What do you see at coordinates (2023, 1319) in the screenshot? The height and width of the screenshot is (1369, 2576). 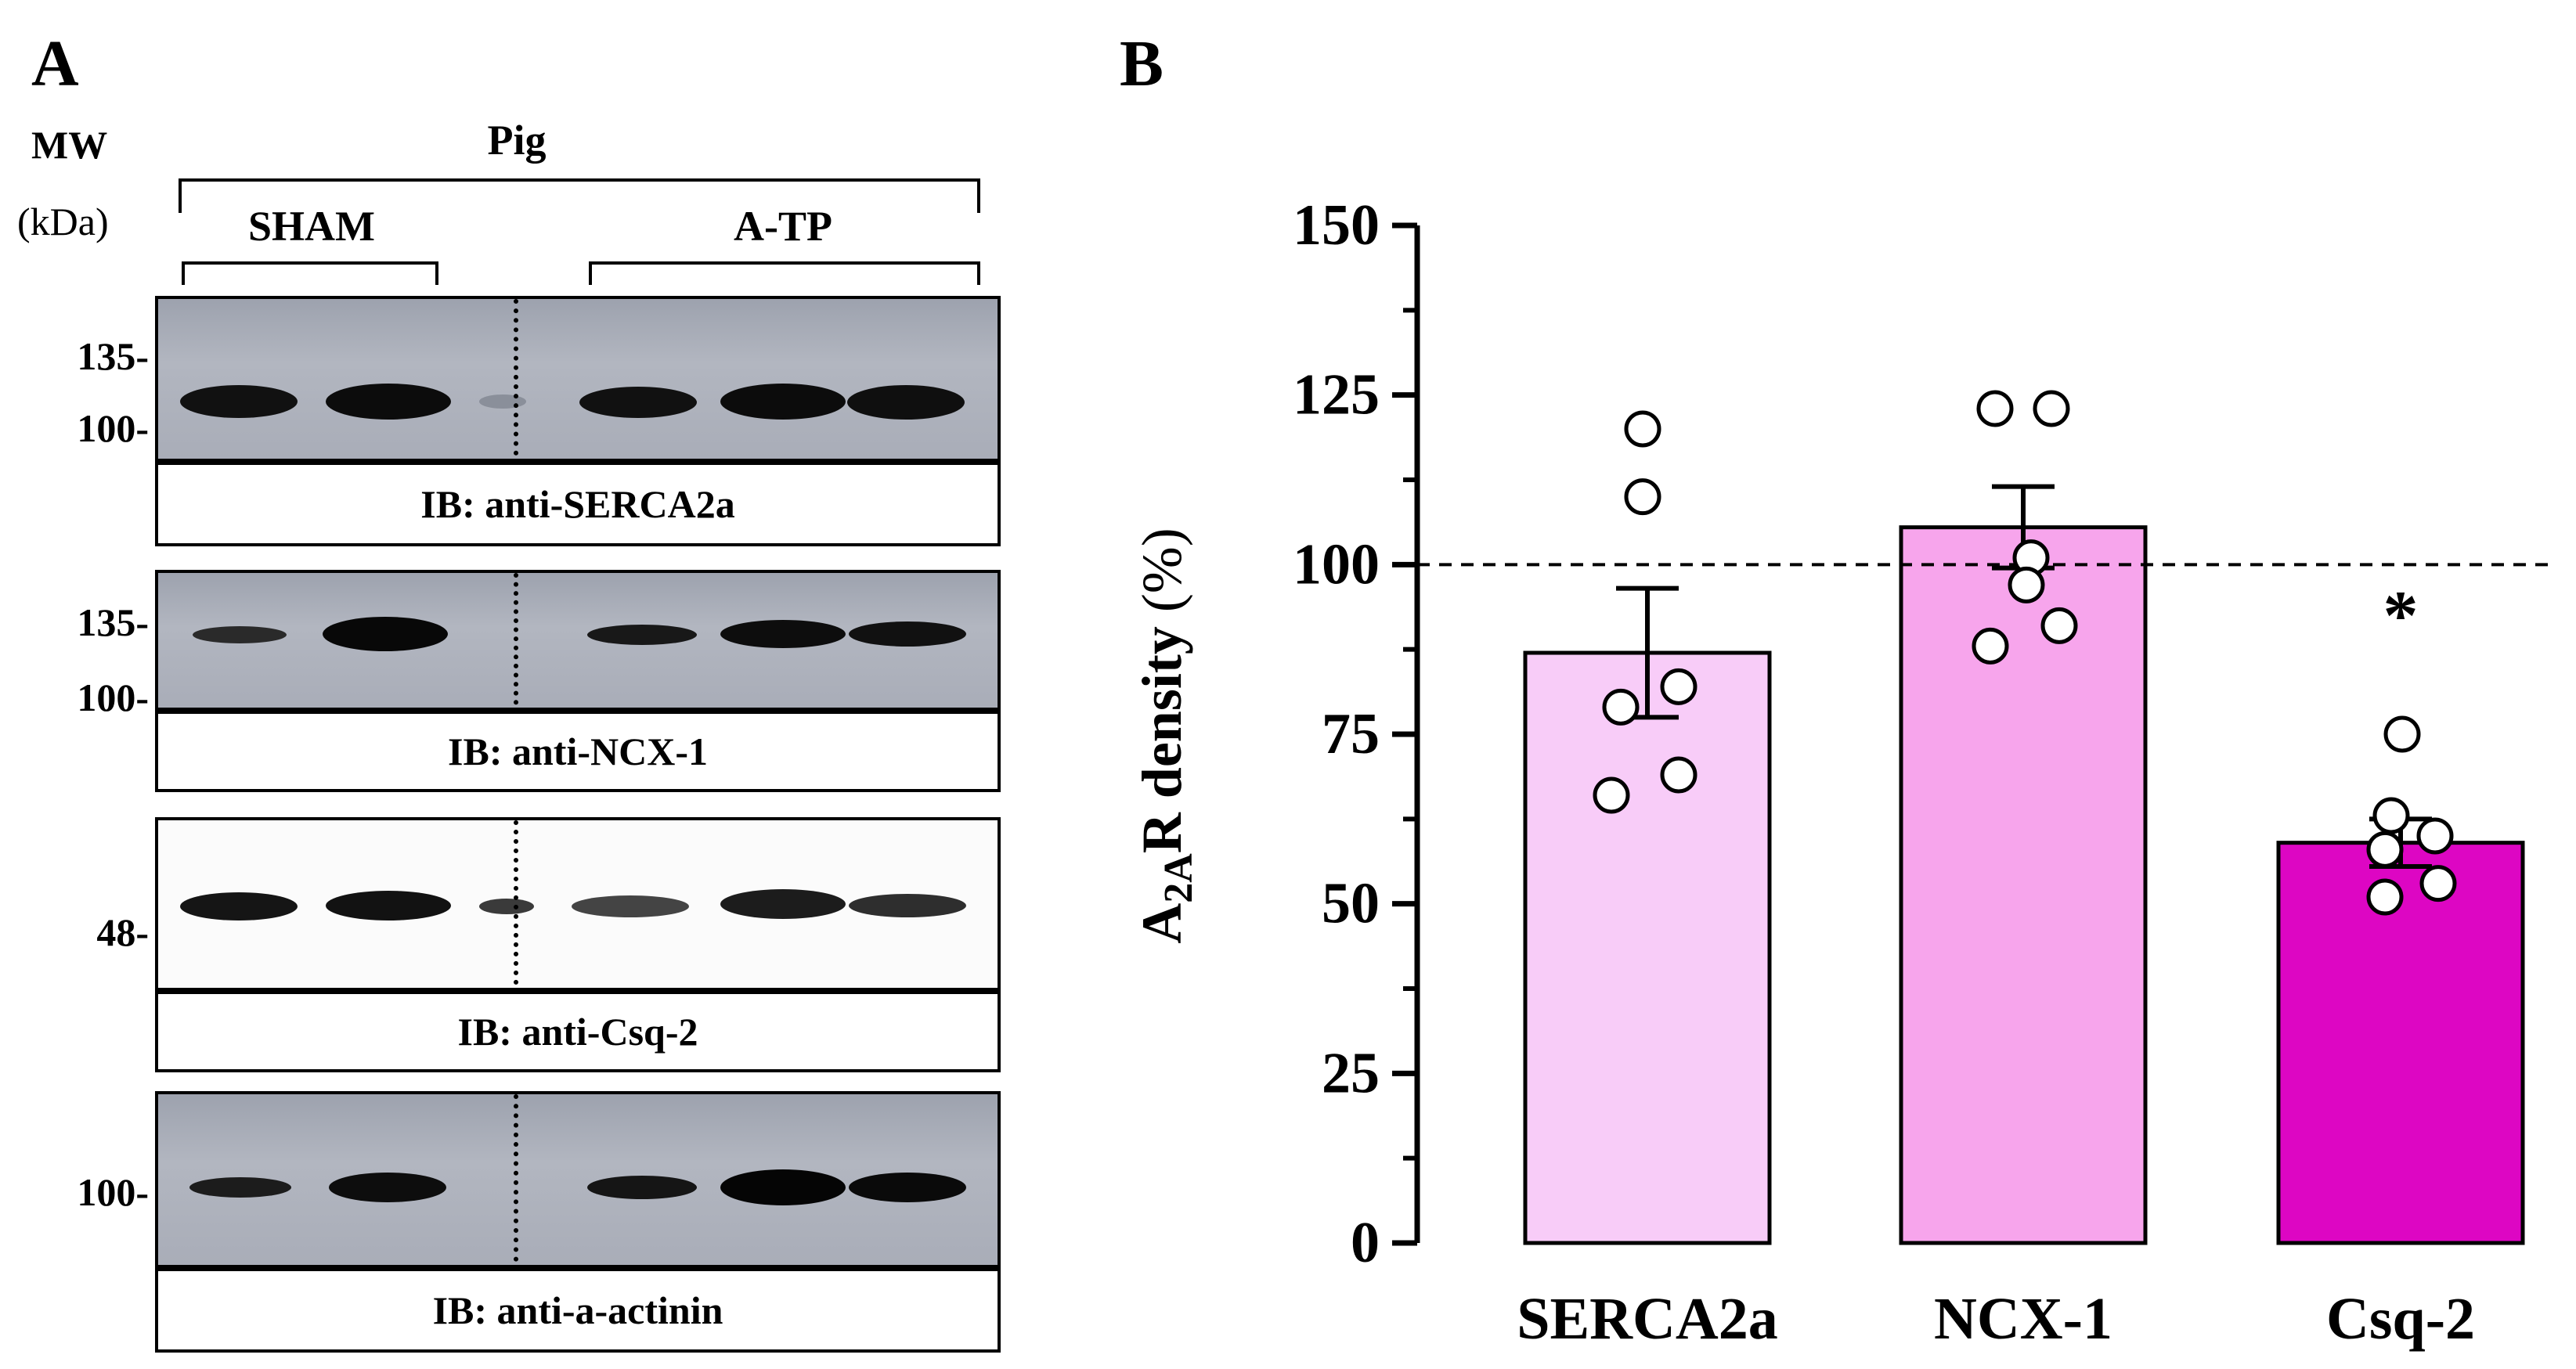 I see `x-category-label: NCX-1` at bounding box center [2023, 1319].